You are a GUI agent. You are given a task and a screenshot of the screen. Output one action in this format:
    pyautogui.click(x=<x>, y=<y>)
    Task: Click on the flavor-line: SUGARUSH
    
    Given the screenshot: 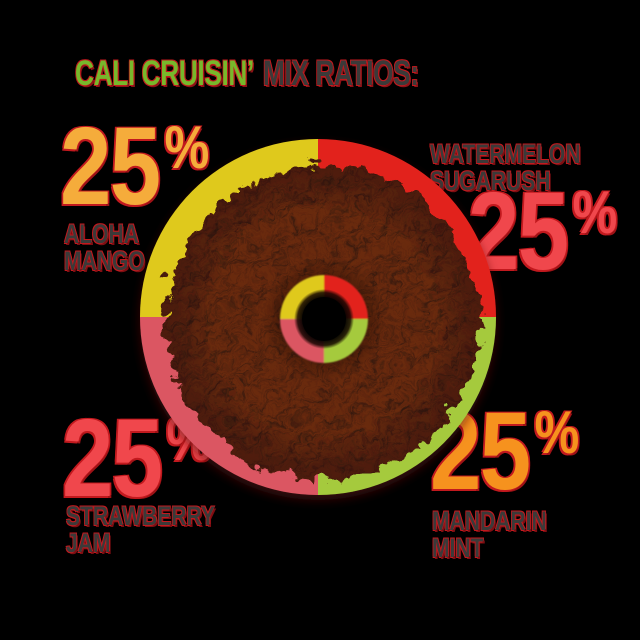 What is the action you would take?
    pyautogui.click(x=490, y=181)
    